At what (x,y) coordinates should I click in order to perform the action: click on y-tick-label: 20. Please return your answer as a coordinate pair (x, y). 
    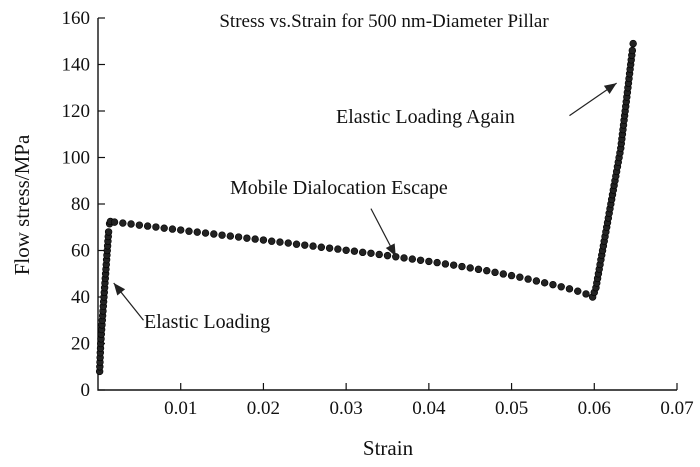
    Looking at the image, I should click on (80, 344).